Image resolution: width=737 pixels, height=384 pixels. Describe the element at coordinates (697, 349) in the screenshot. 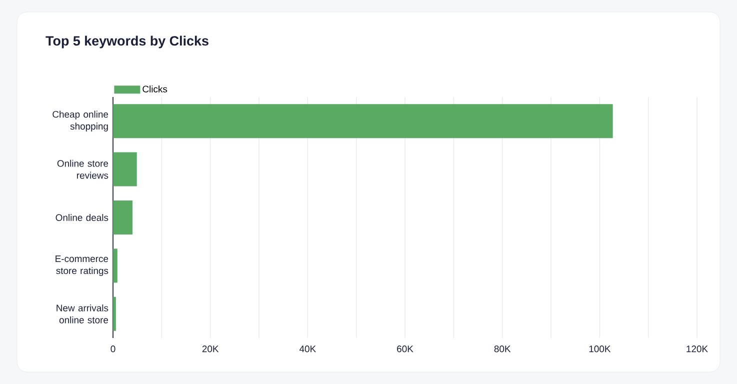

I see `x-tick-label: 120K` at that location.